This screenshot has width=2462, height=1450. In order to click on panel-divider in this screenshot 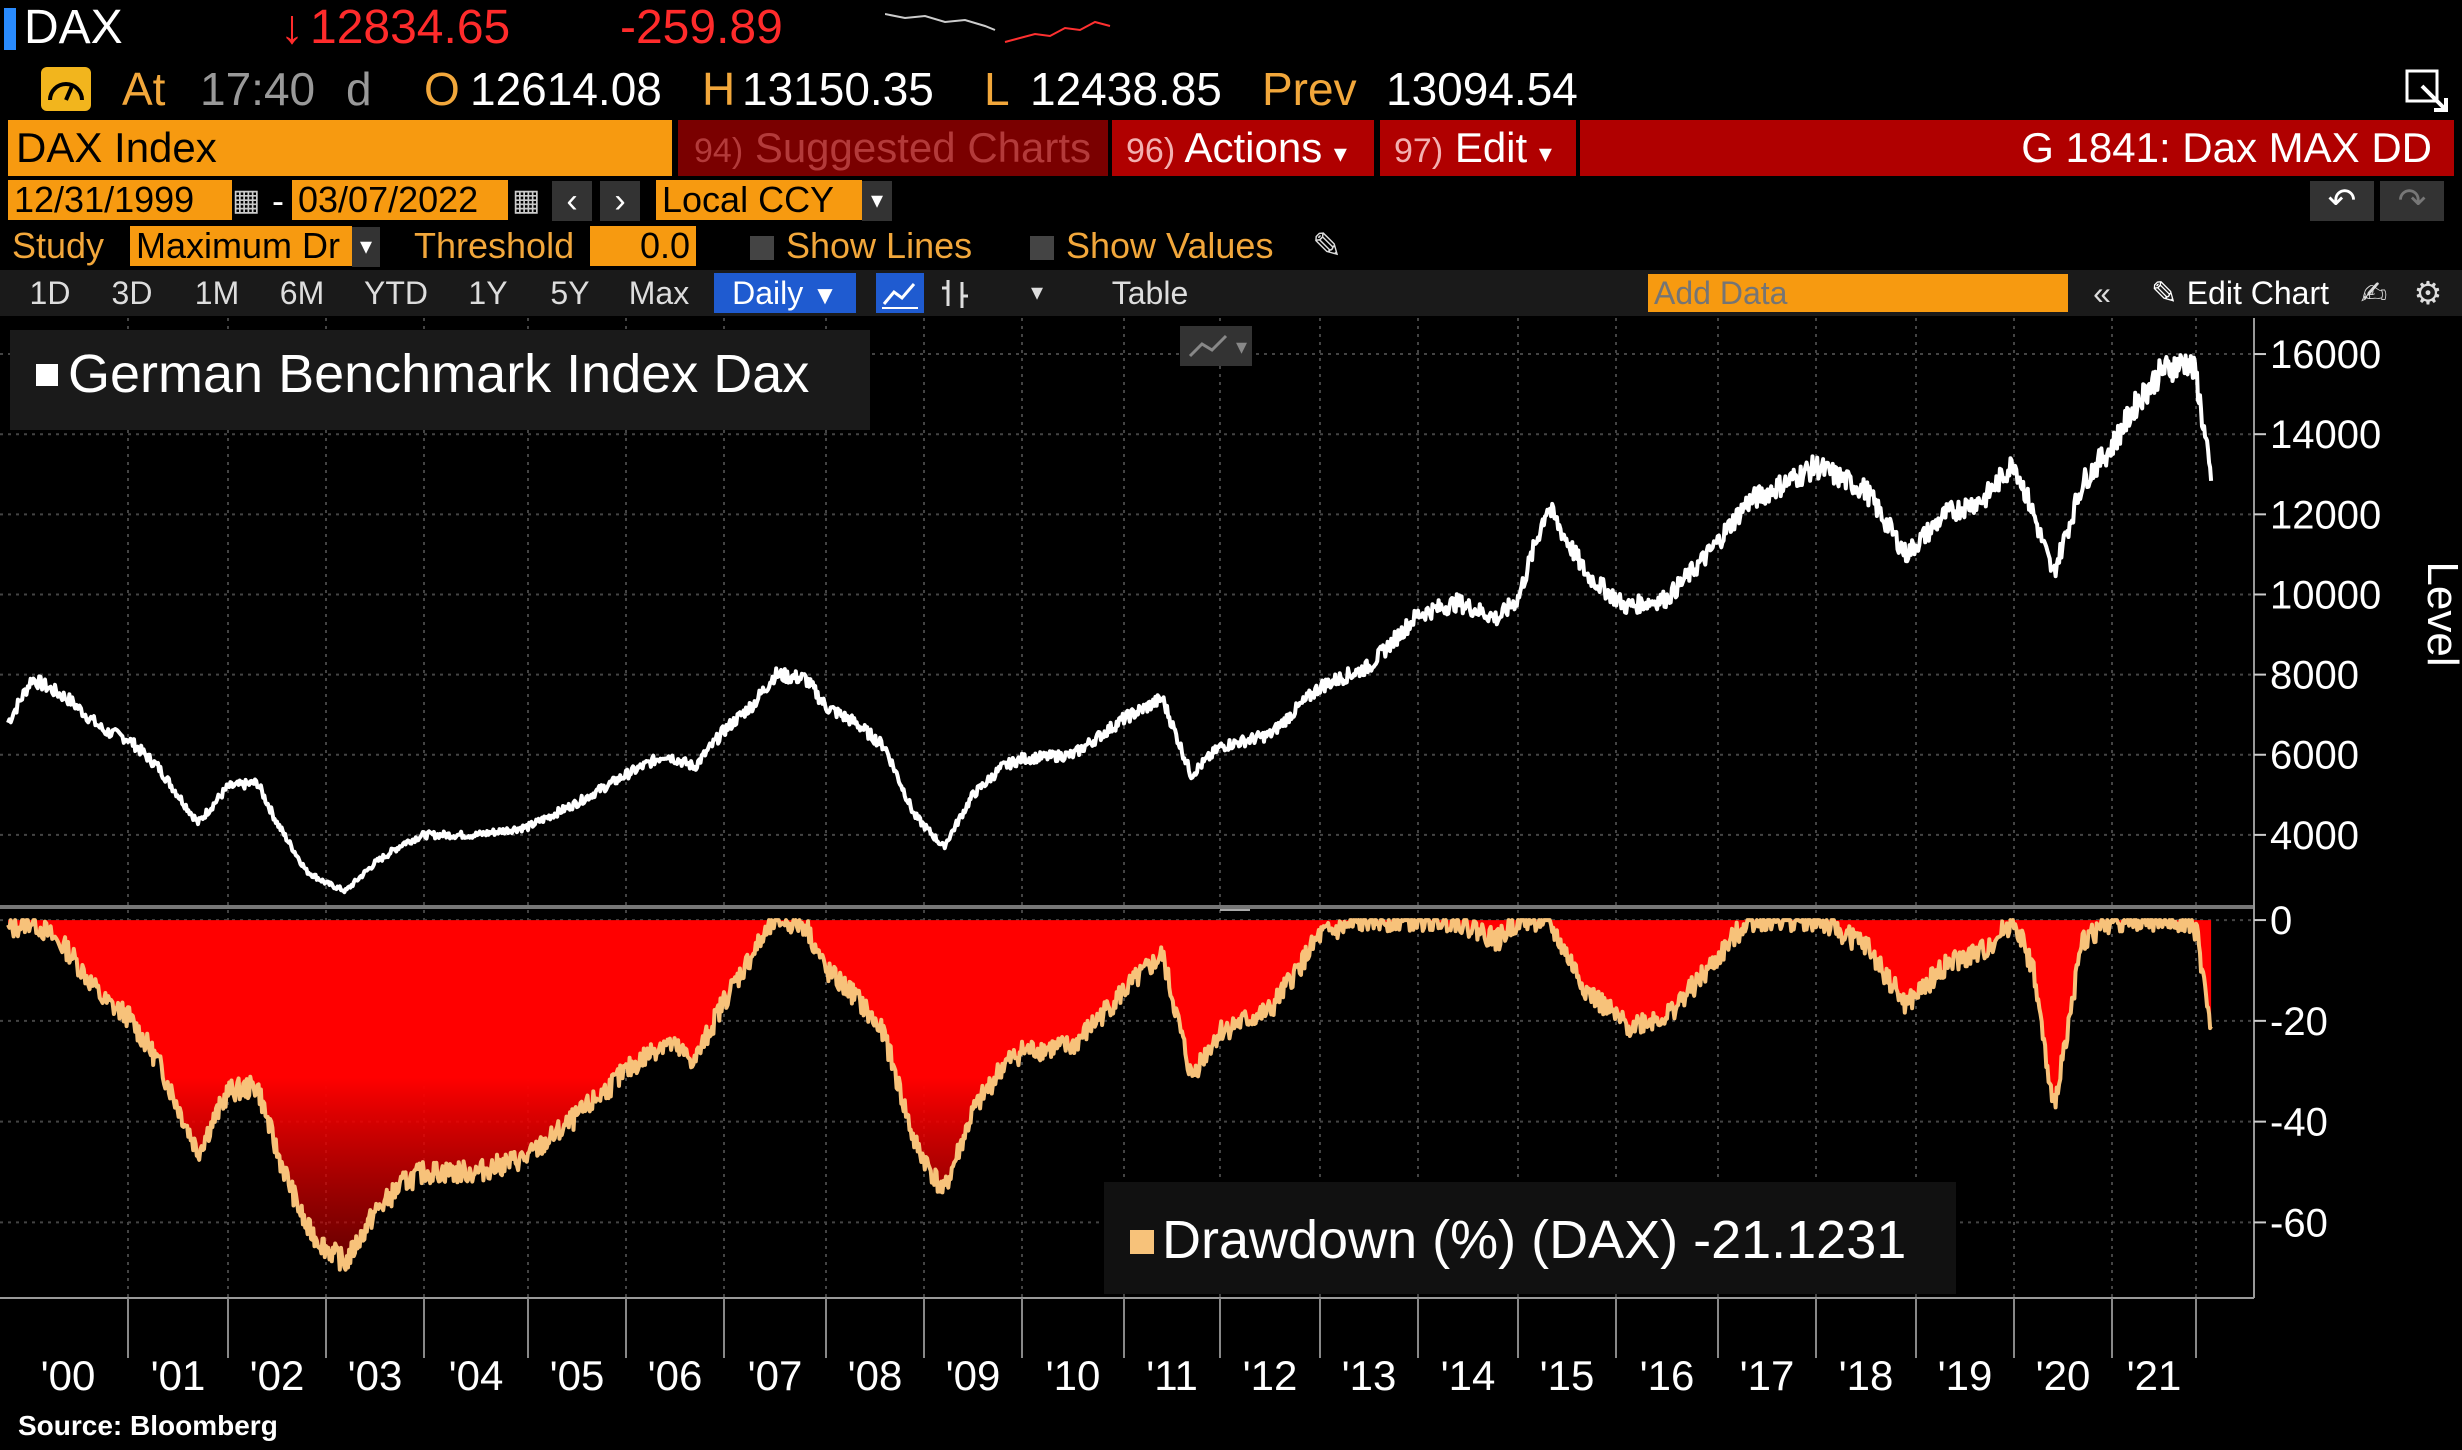, I will do `click(1127, 907)`.